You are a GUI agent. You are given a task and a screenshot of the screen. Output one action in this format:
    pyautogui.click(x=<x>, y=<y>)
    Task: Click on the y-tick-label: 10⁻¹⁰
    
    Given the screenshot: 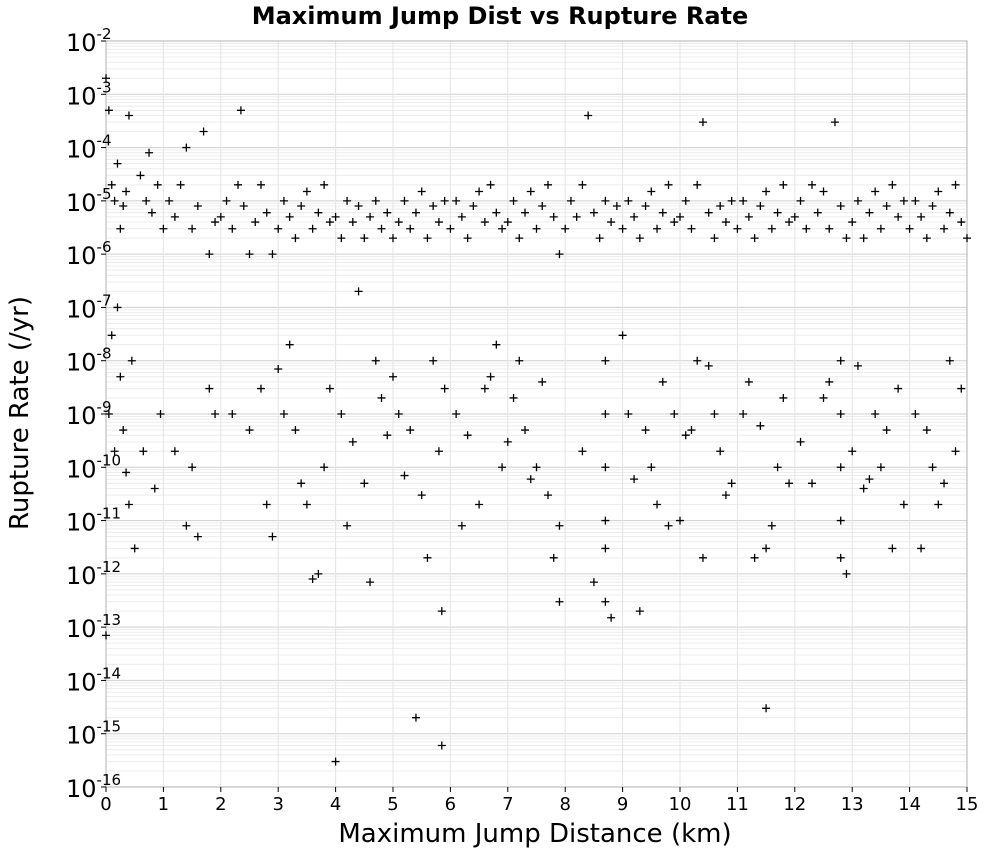 What is the action you would take?
    pyautogui.click(x=93, y=467)
    